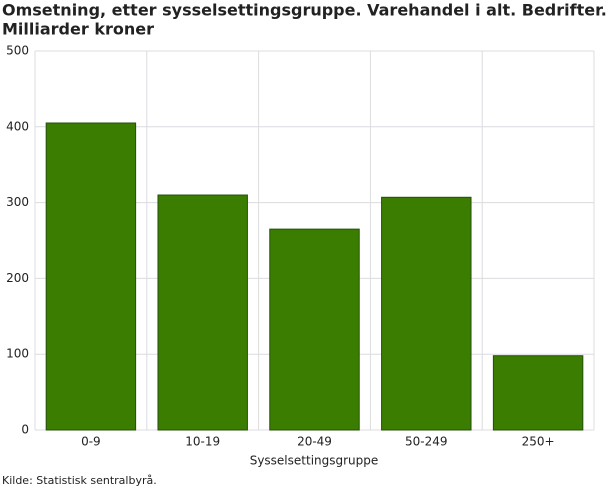  Describe the element at coordinates (91, 442) in the screenshot. I see `x-tick-label: 0-9` at that location.